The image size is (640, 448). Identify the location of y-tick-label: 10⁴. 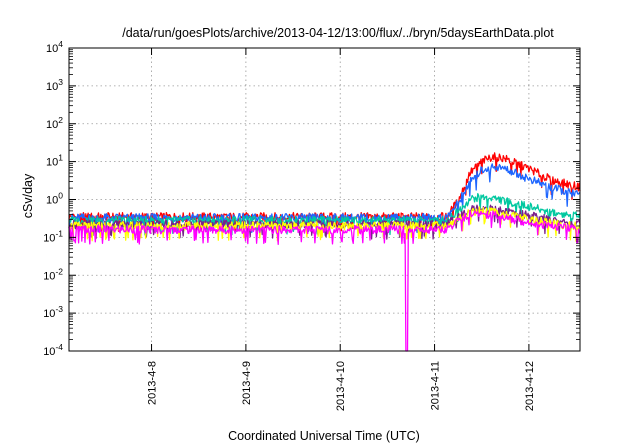
(54, 47).